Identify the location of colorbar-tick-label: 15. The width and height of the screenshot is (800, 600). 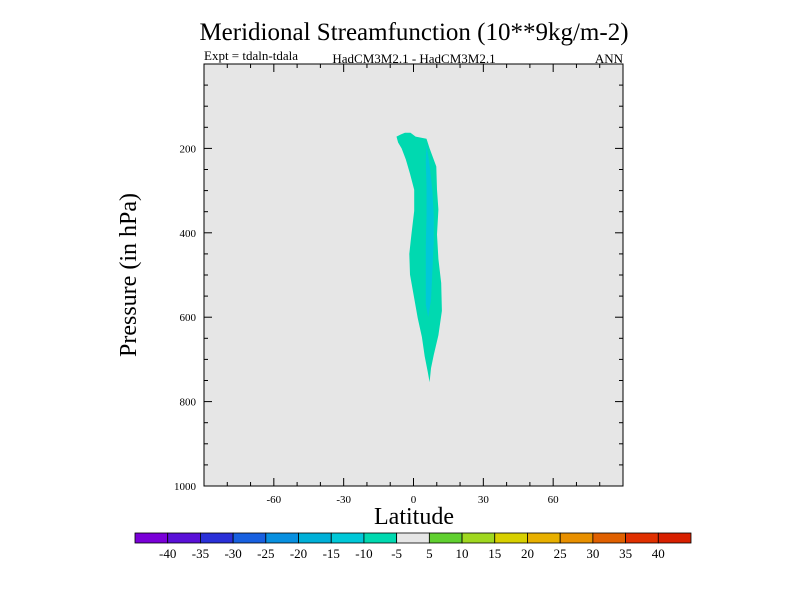
(494, 553).